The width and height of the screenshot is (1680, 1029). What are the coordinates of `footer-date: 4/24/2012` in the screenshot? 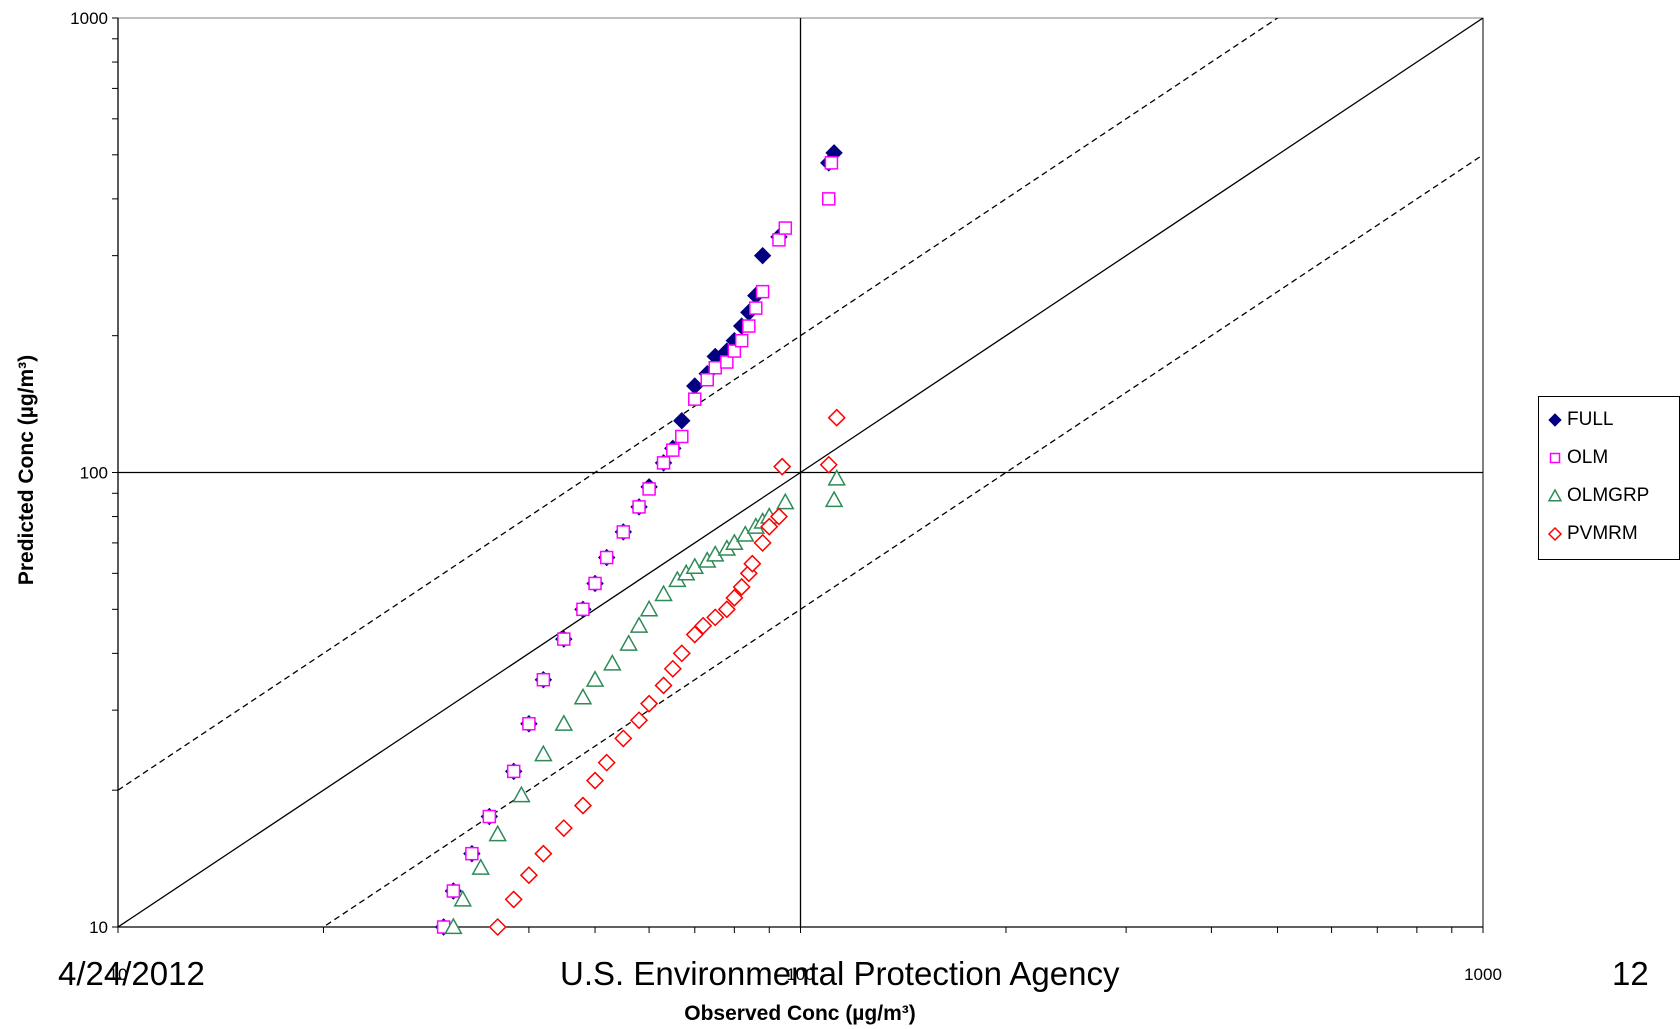 It's located at (131, 973).